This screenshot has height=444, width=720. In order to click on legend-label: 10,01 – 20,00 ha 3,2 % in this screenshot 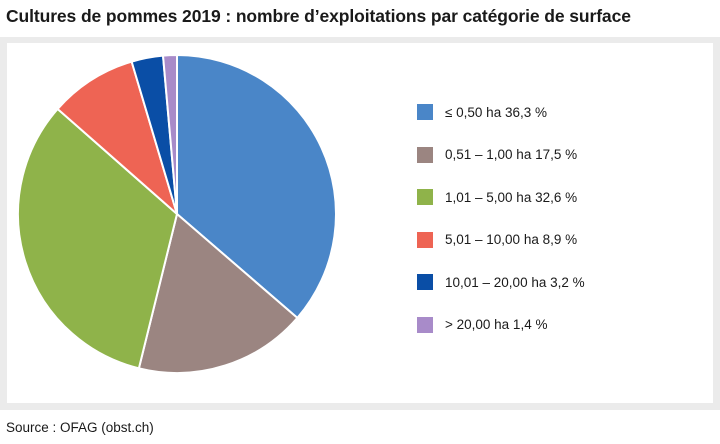, I will do `click(515, 282)`.